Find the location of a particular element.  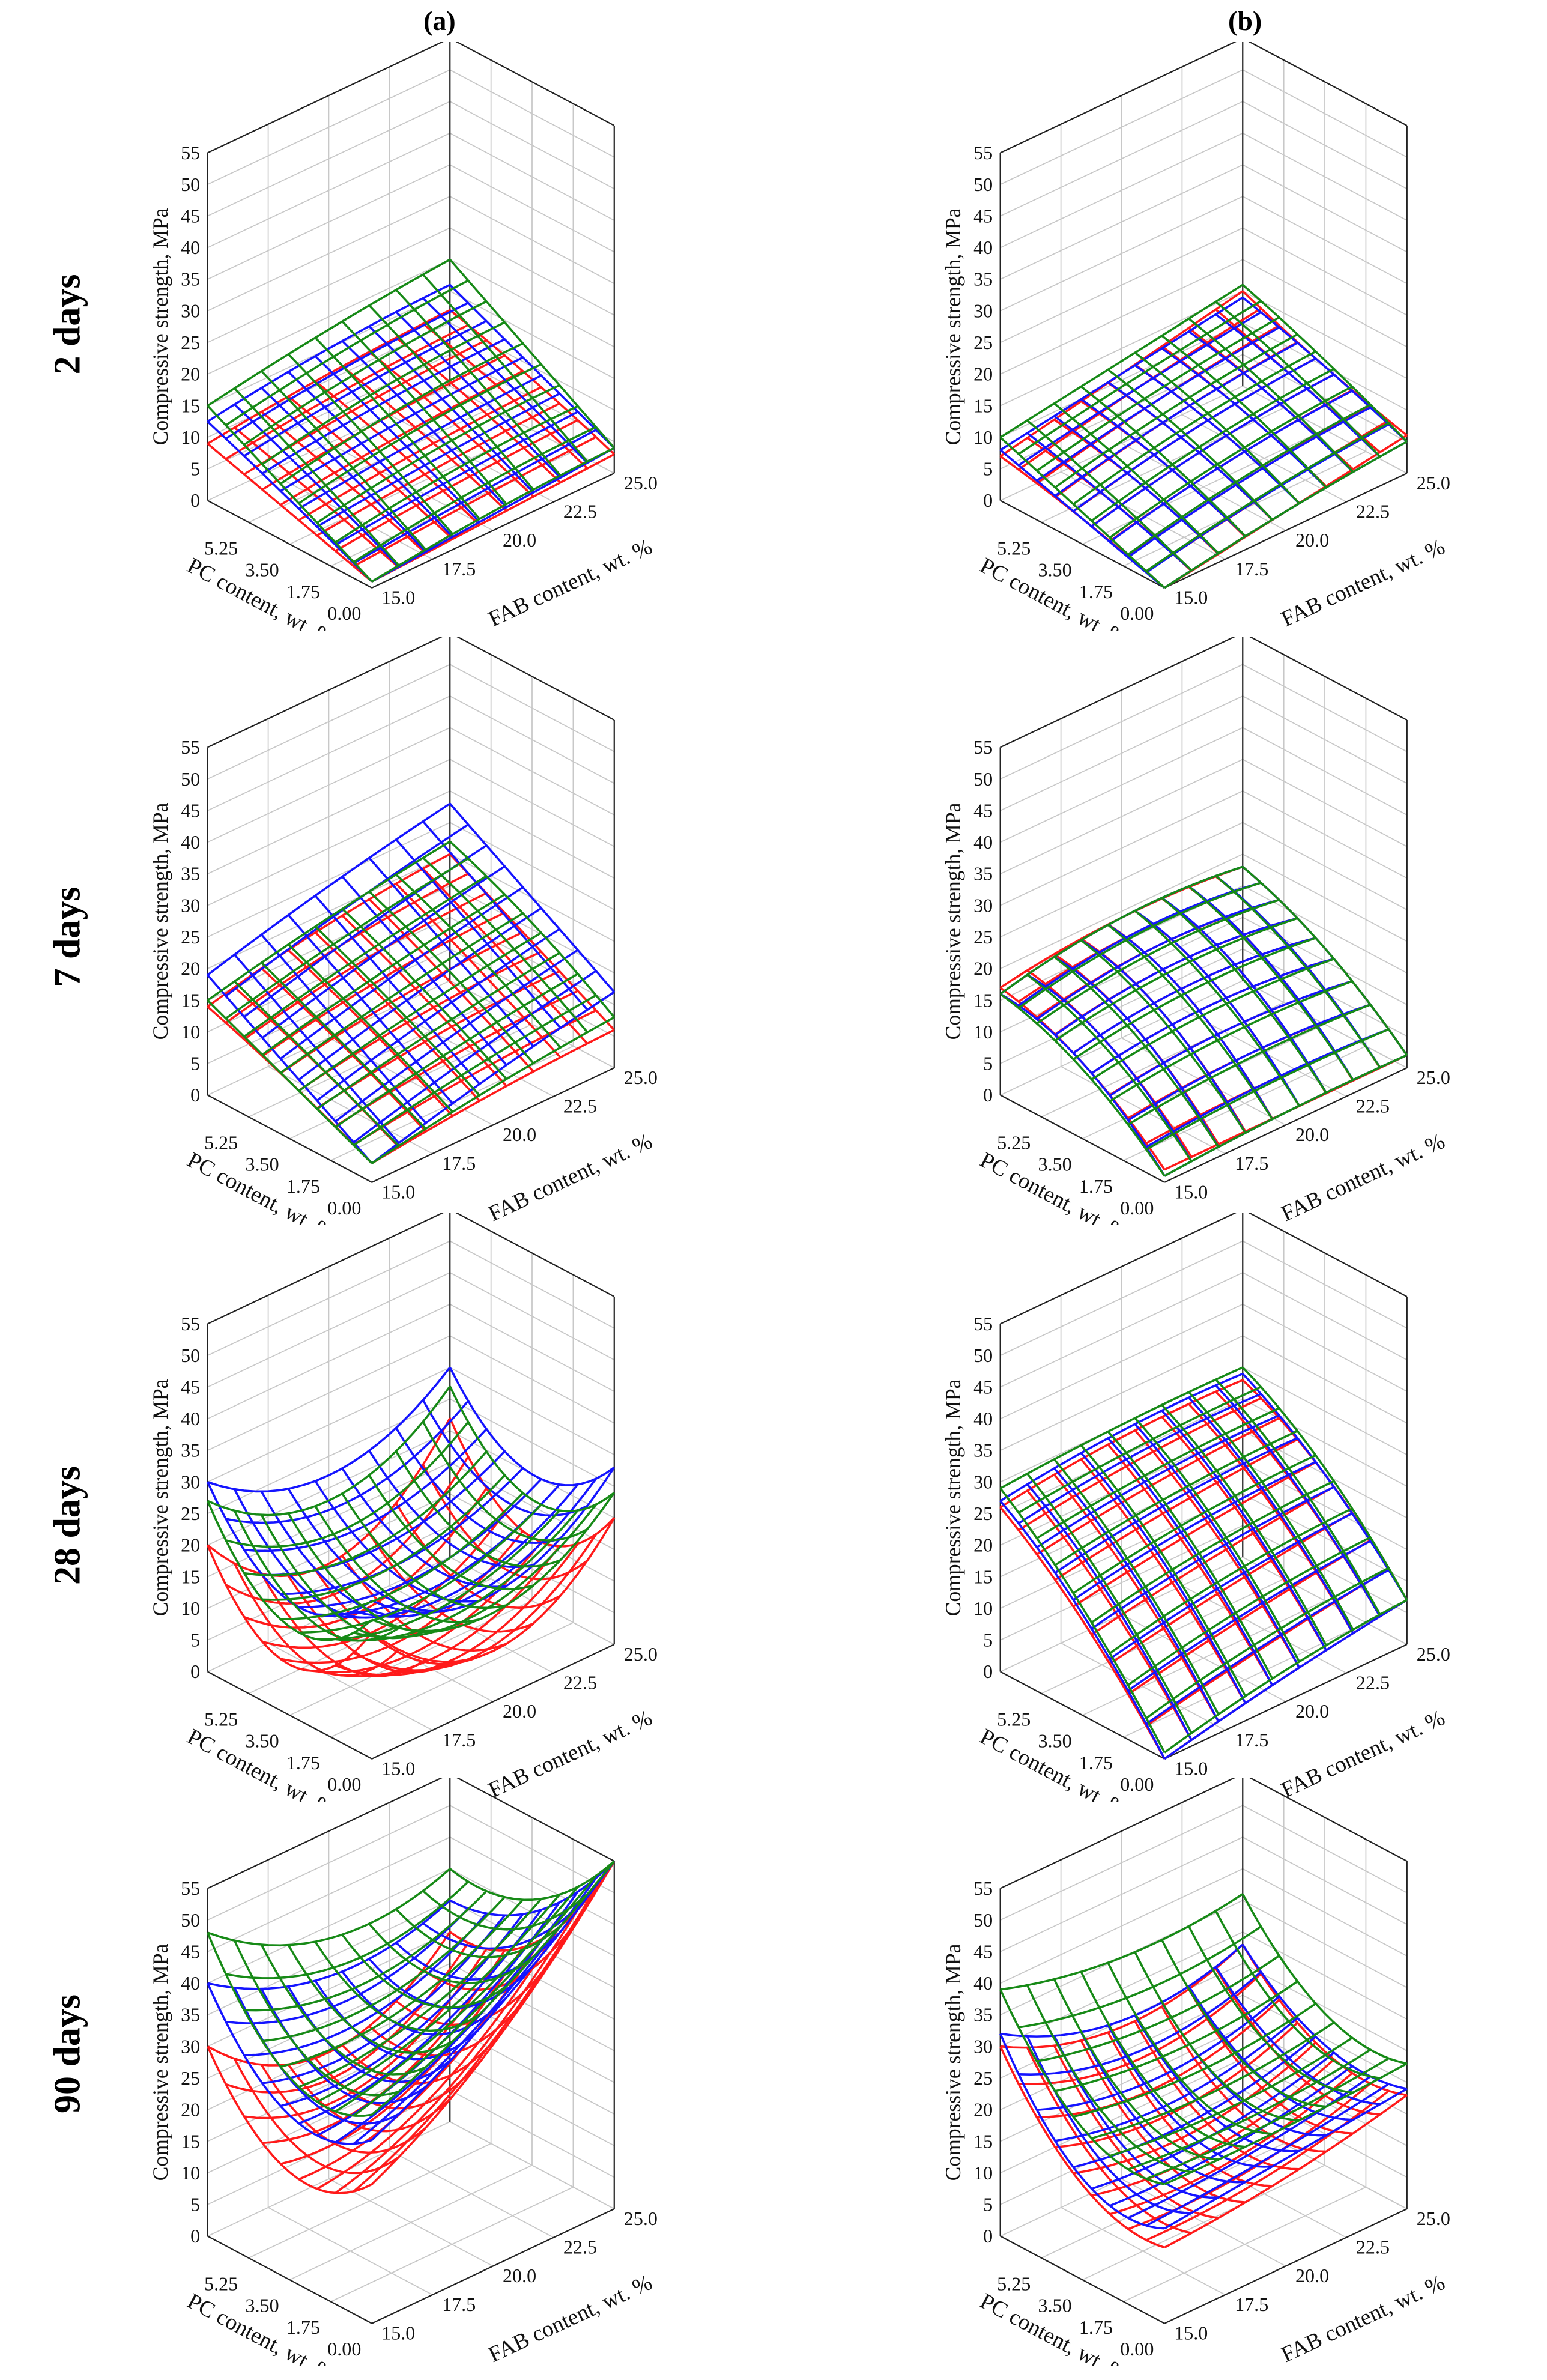

z-tick-label: 15 is located at coordinates (983, 1000).